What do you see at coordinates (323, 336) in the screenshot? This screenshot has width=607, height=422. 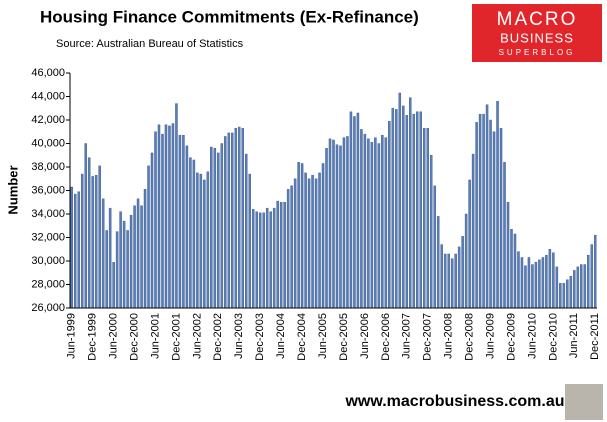 I see `x-tick-label: Jun-2005` at bounding box center [323, 336].